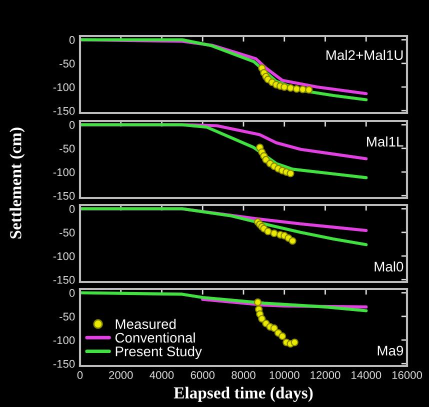 This screenshot has width=429, height=407. What do you see at coordinates (159, 353) in the screenshot?
I see `legend-label: Present Study` at bounding box center [159, 353].